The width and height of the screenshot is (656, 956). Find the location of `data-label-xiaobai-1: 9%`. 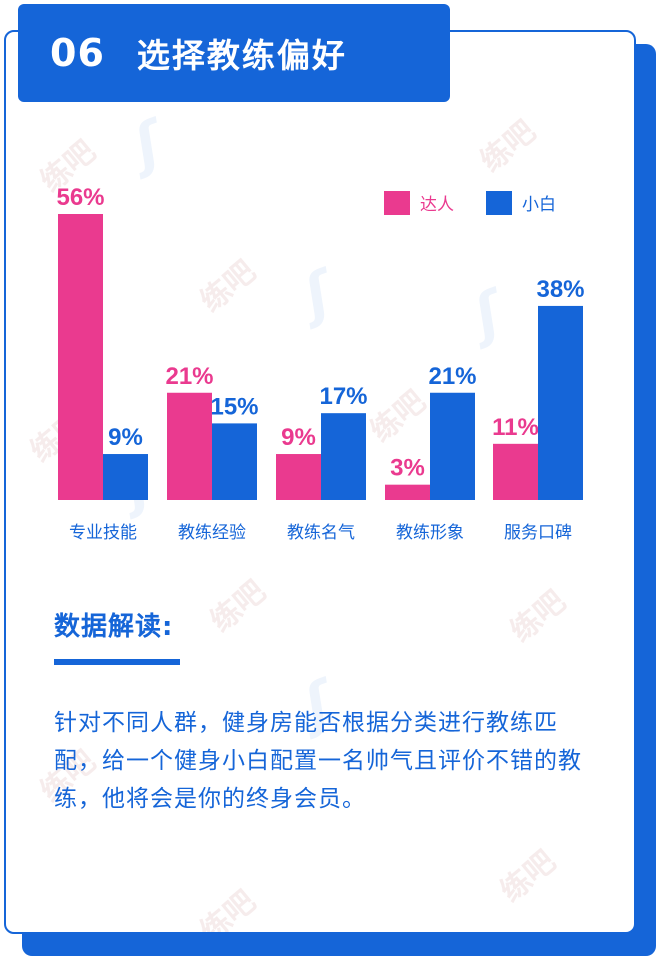

data-label-xiaobai-1: 9% is located at coordinates (125, 437).